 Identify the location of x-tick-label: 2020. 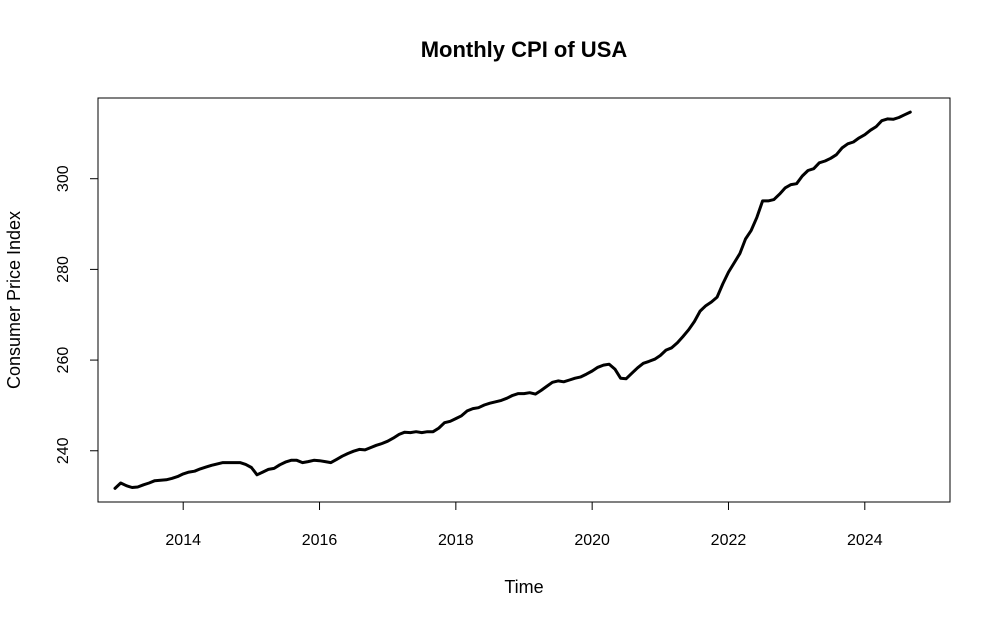
(592, 540).